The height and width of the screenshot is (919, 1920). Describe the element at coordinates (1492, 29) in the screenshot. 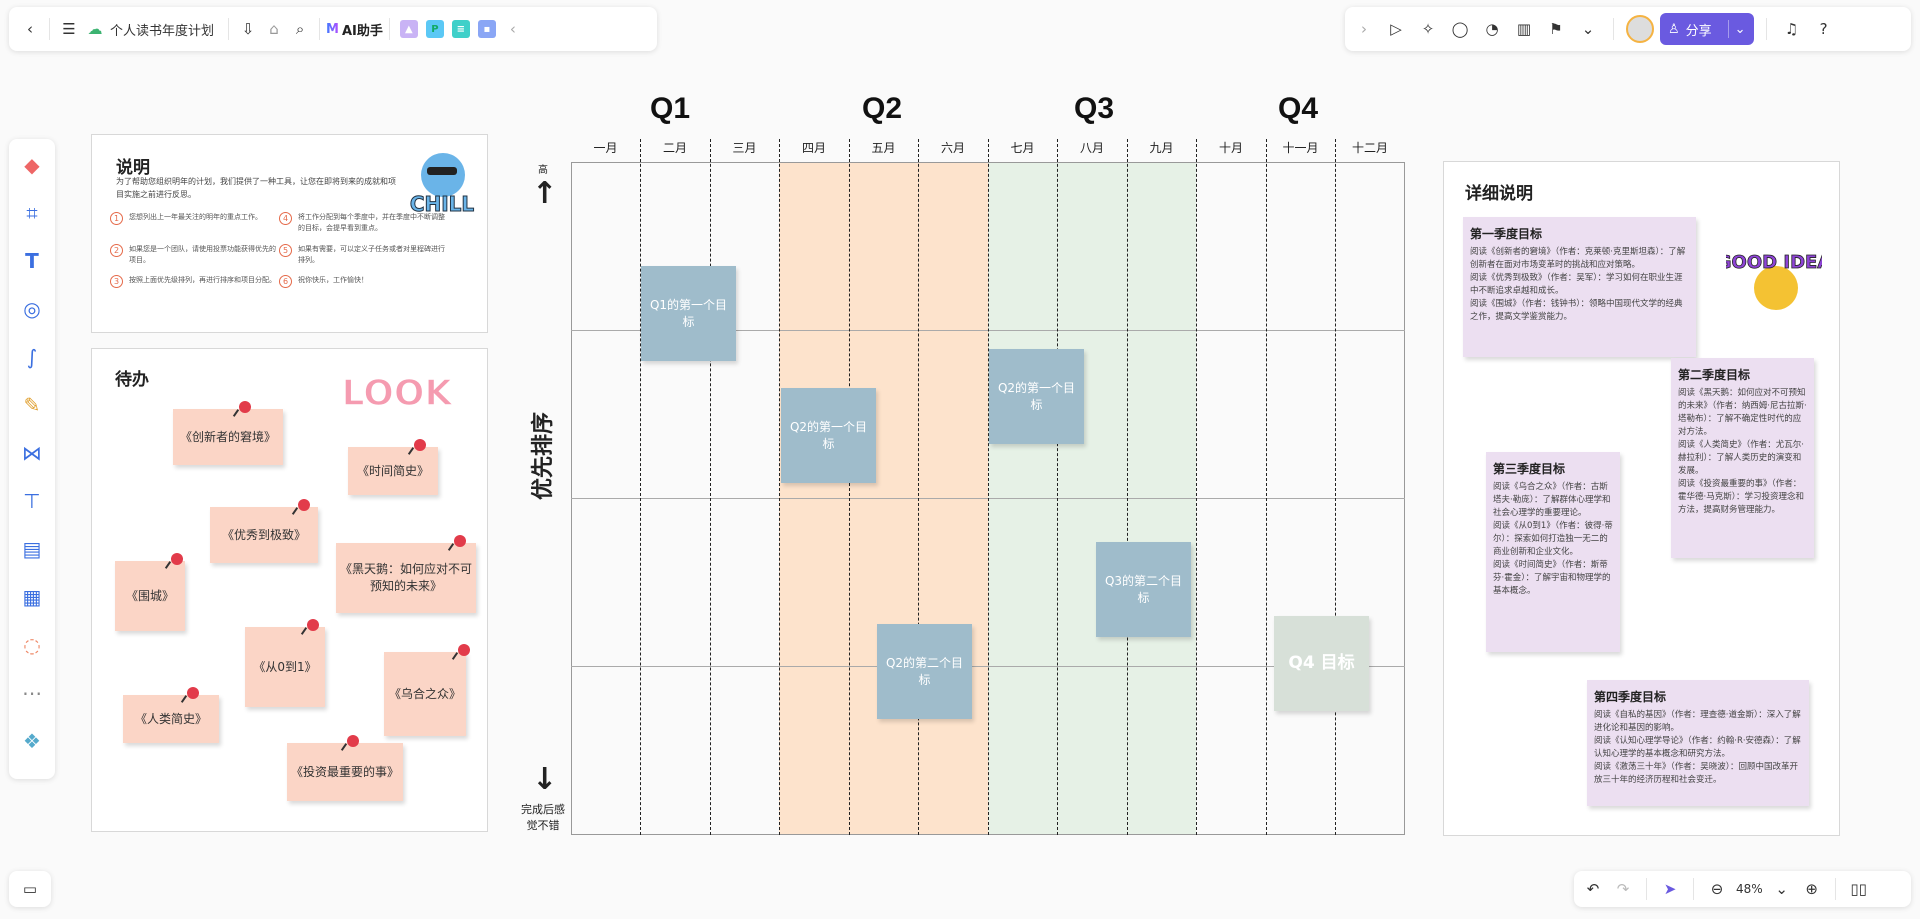

I see `timer-icon: ◔` at that location.